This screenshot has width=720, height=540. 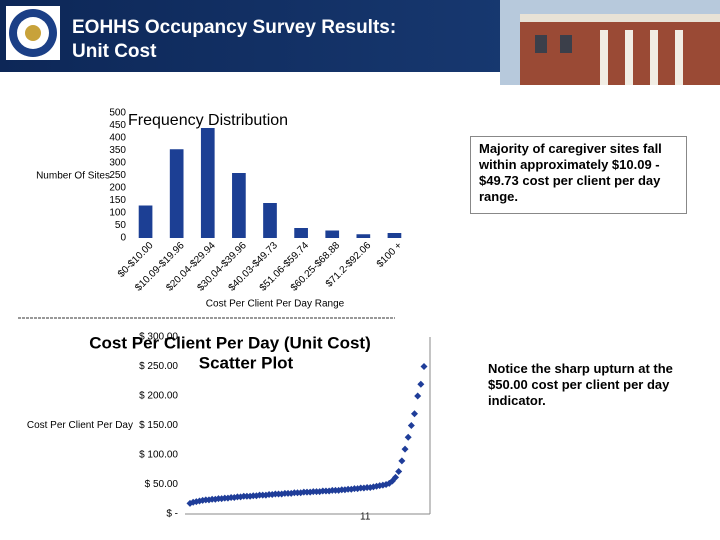 I want to click on y-tick-label: 400, so click(x=117, y=138).